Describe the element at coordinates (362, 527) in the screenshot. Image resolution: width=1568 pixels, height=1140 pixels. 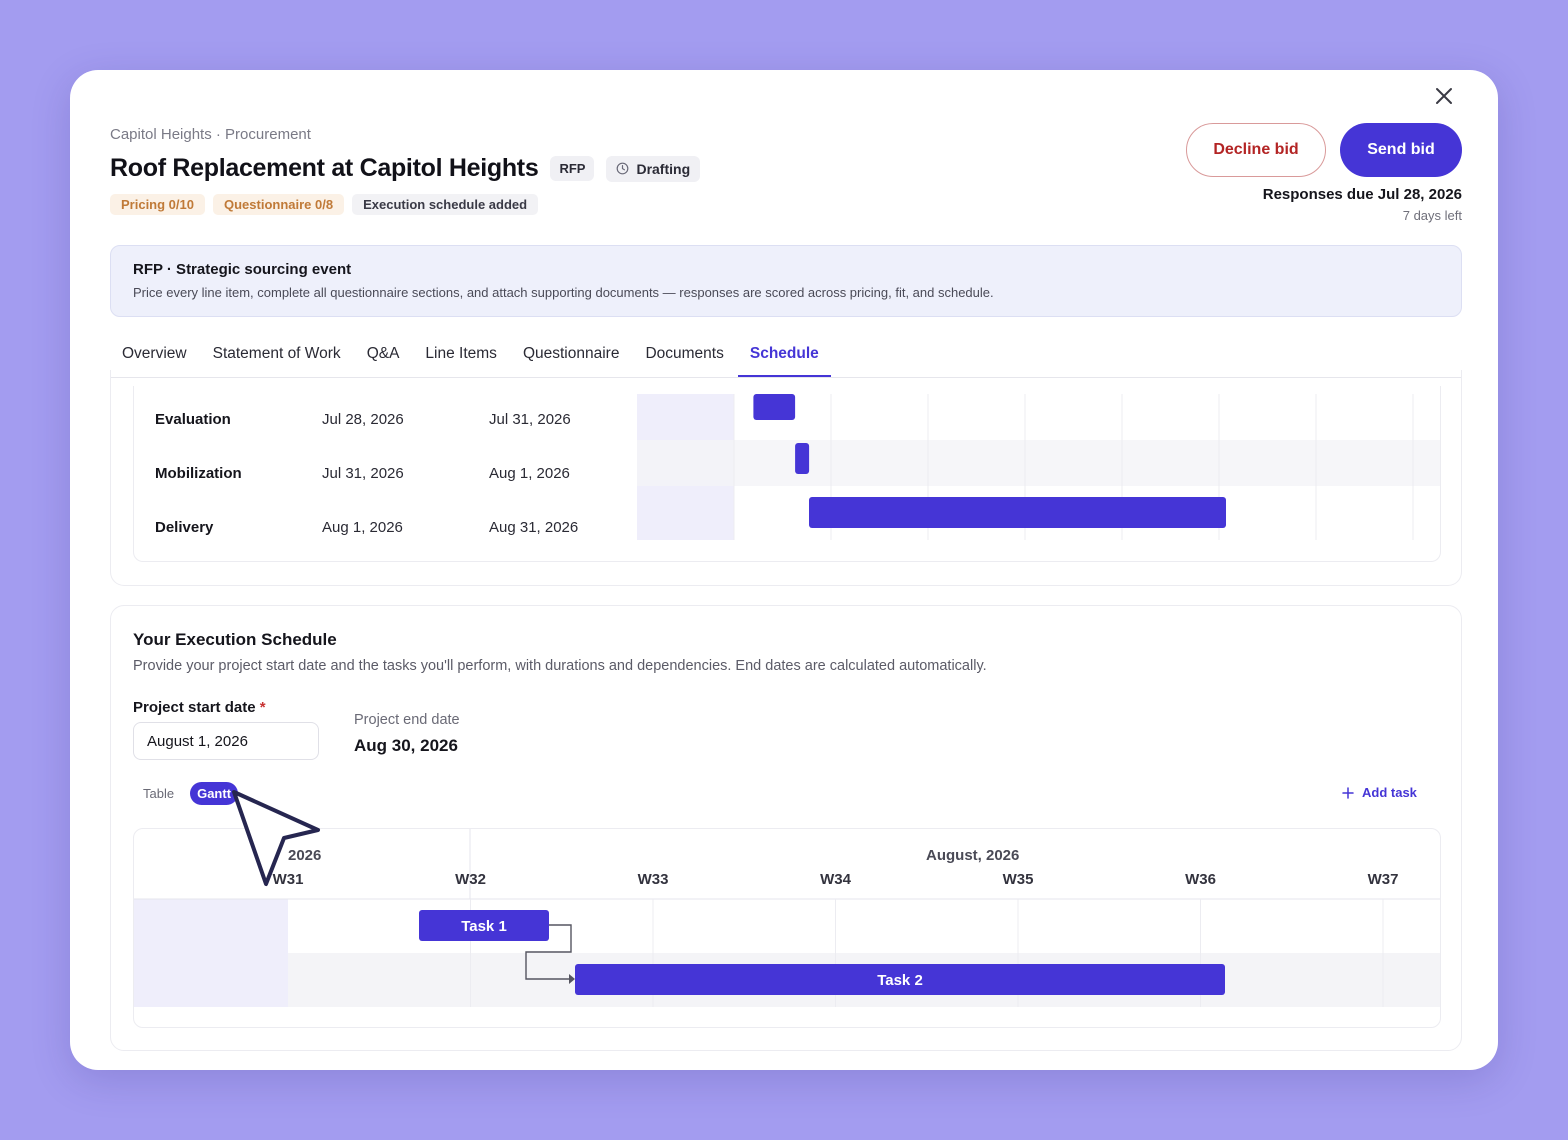
I see `phase-start: Aug 1, 2026` at that location.